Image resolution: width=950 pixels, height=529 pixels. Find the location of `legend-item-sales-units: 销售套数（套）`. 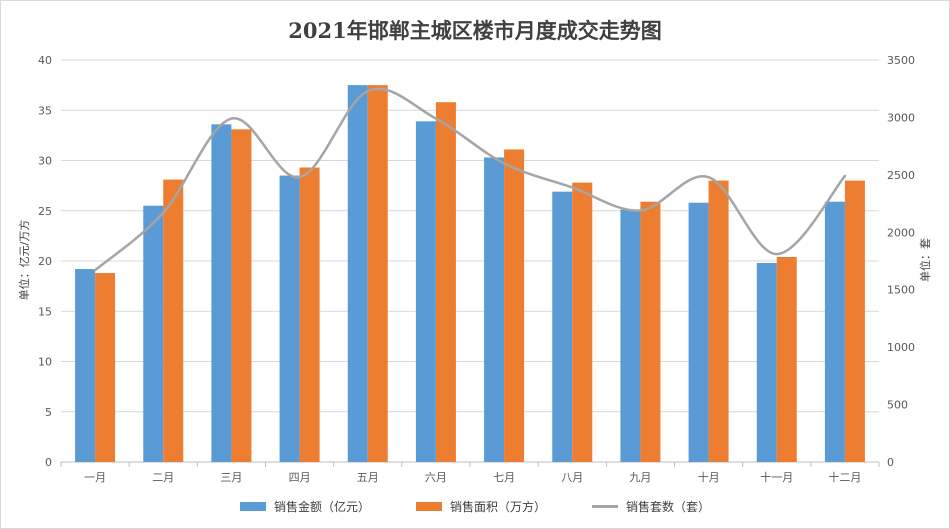

legend-item-sales-units: 销售套数（套） is located at coordinates (651, 506).